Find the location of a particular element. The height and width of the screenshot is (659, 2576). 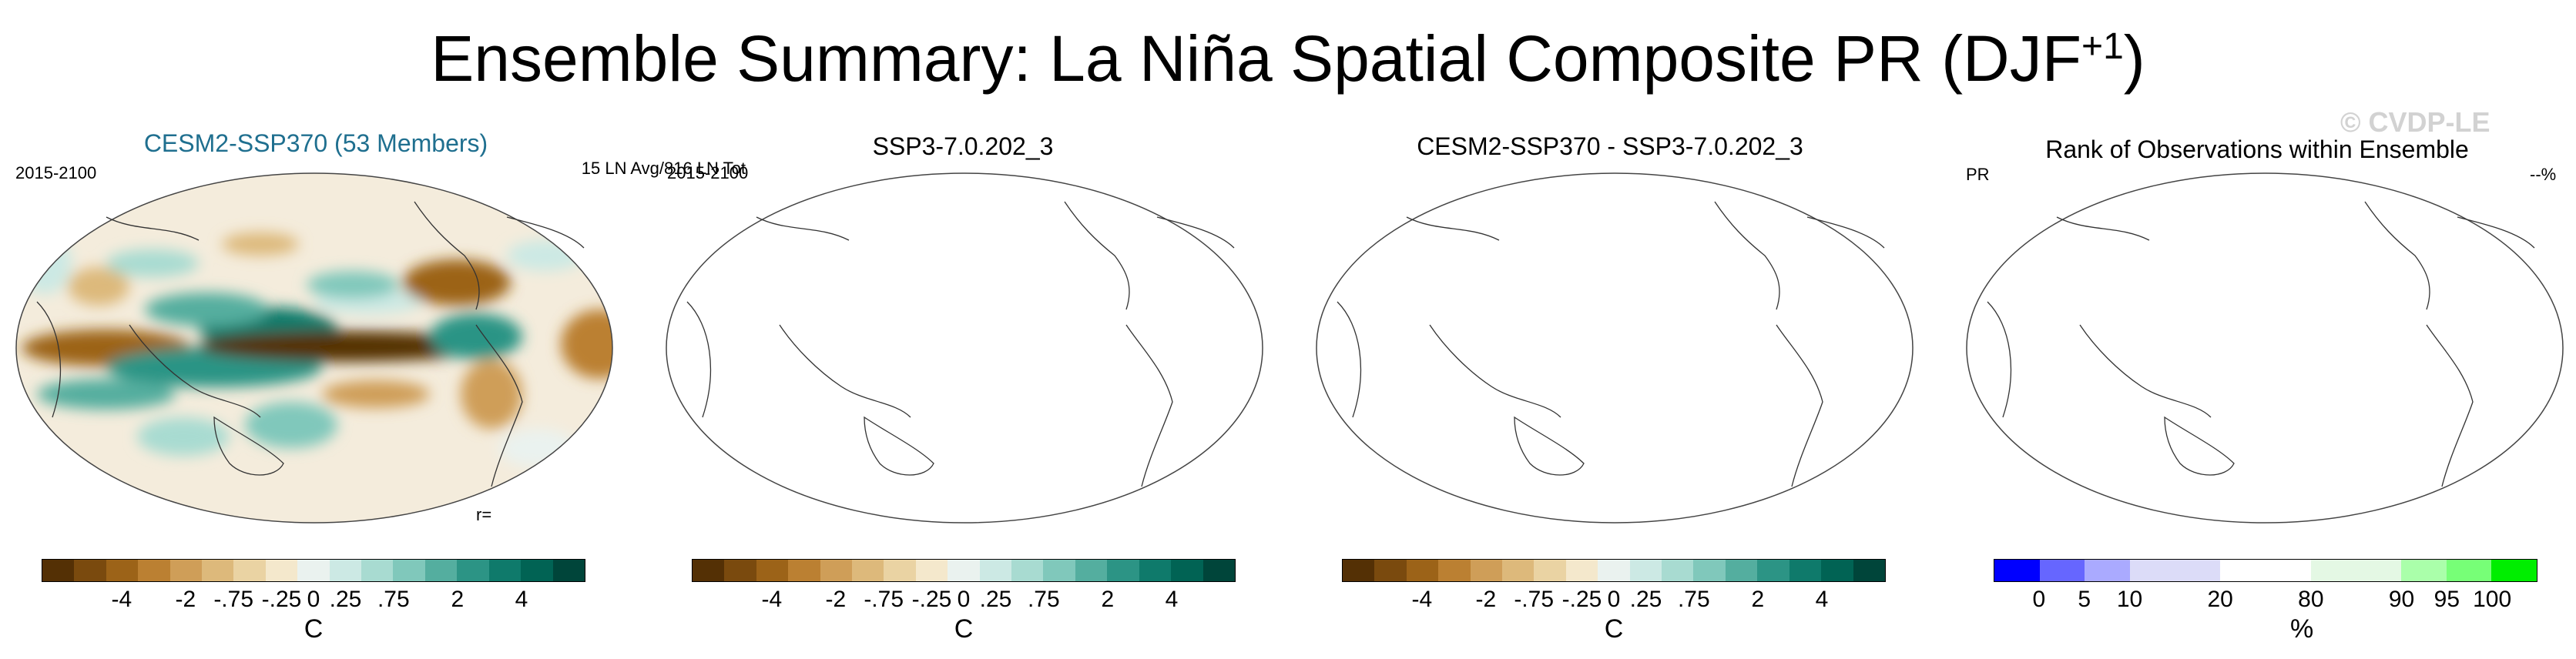

cvdp-watermark: © CVDP-LE is located at coordinates (2415, 122).